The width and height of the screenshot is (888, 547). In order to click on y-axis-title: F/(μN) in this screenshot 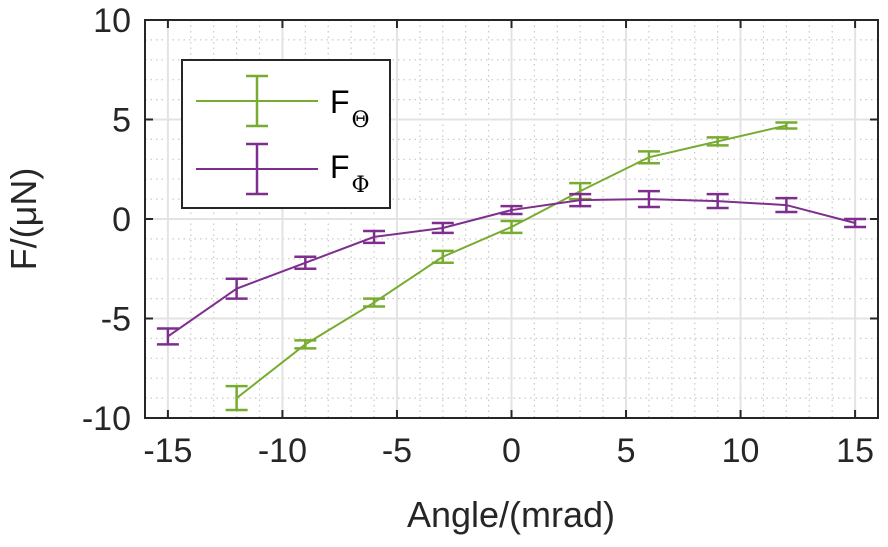, I will do `click(23, 219)`.